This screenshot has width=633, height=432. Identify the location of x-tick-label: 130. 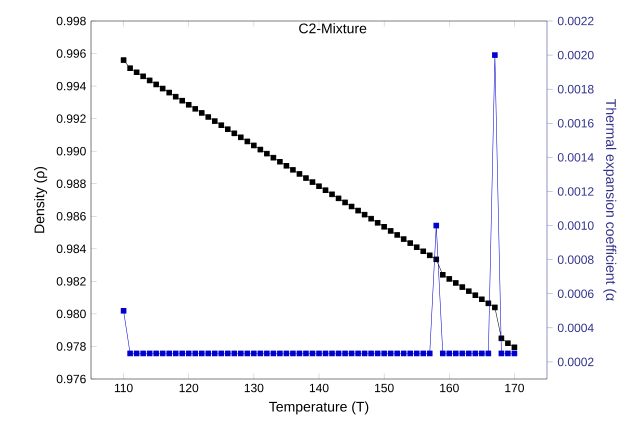
(254, 388).